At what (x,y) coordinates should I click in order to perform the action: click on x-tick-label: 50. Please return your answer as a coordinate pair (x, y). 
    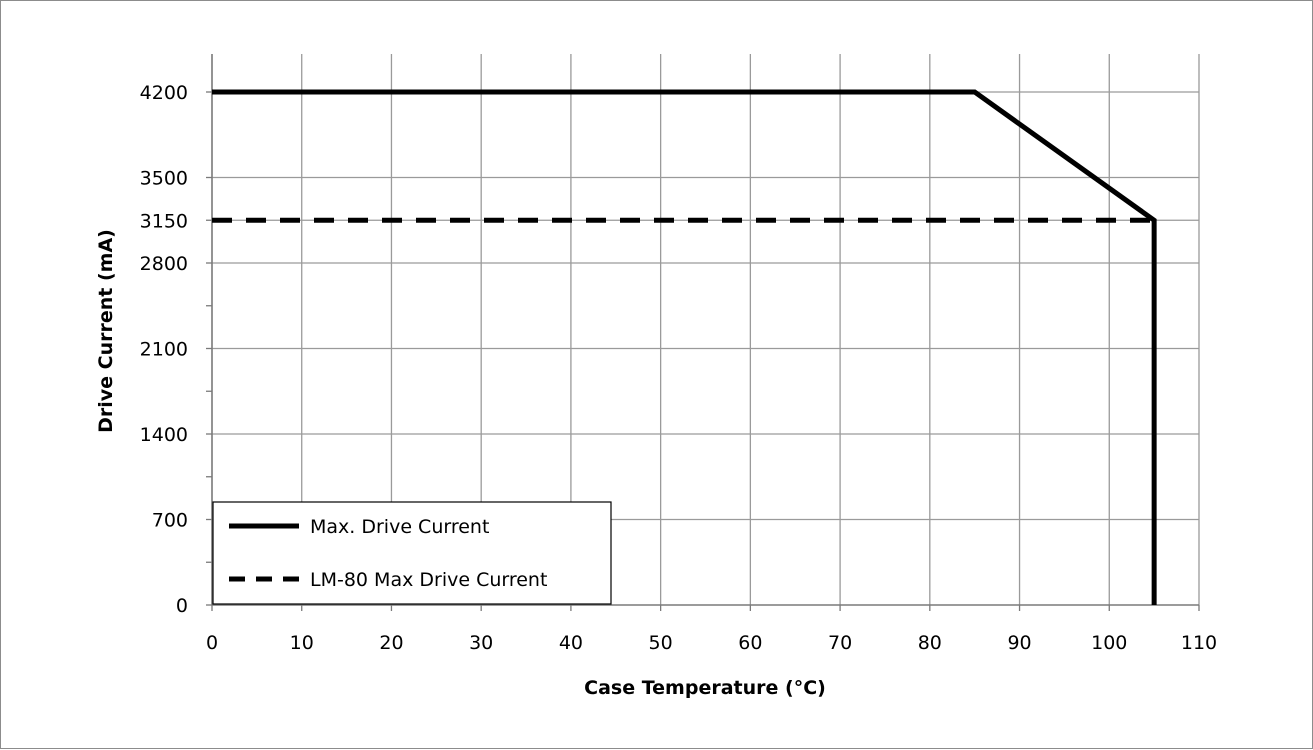
    Looking at the image, I should click on (661, 643).